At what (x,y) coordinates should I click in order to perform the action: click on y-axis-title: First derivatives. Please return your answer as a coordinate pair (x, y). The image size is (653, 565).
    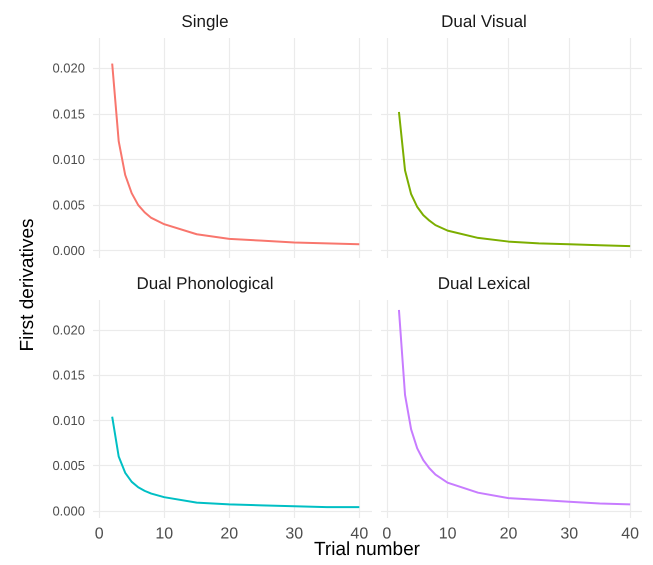
    Looking at the image, I should click on (28, 285).